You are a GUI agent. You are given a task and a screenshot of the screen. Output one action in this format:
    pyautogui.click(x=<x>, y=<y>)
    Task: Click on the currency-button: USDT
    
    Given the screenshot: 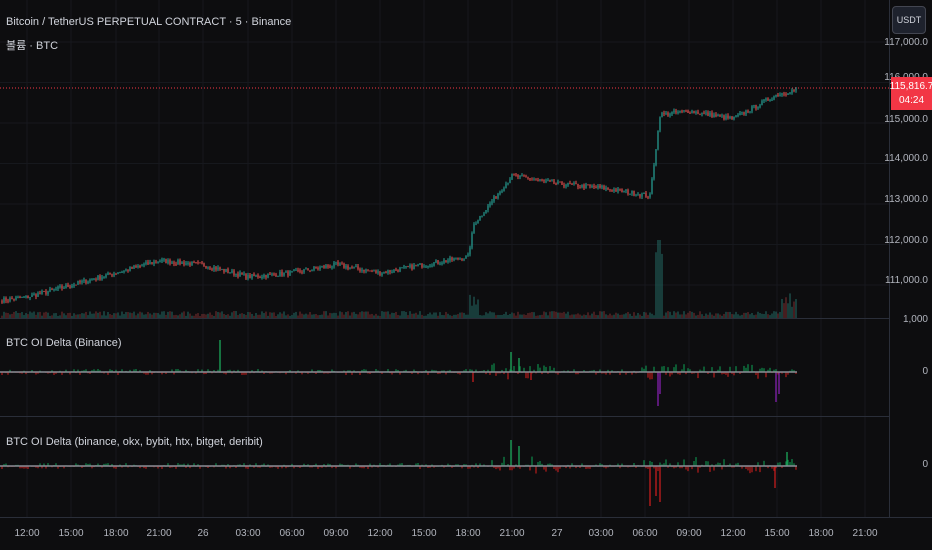 What is the action you would take?
    pyautogui.click(x=909, y=20)
    